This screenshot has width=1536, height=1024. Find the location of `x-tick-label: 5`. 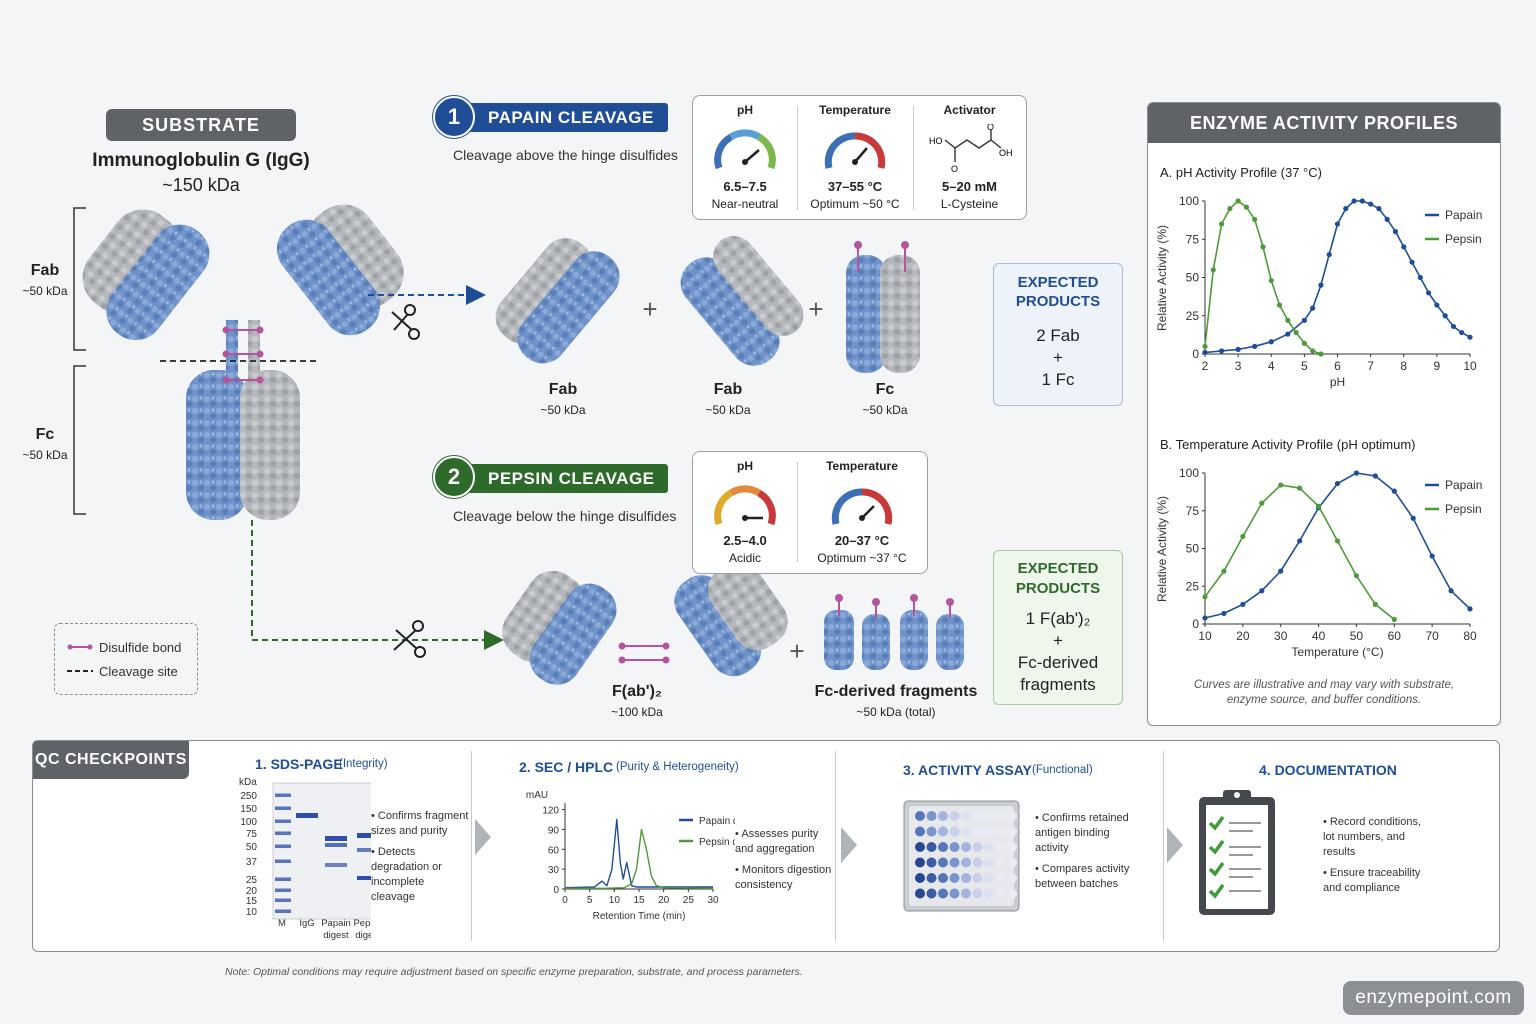

x-tick-label: 5 is located at coordinates (1304, 366).